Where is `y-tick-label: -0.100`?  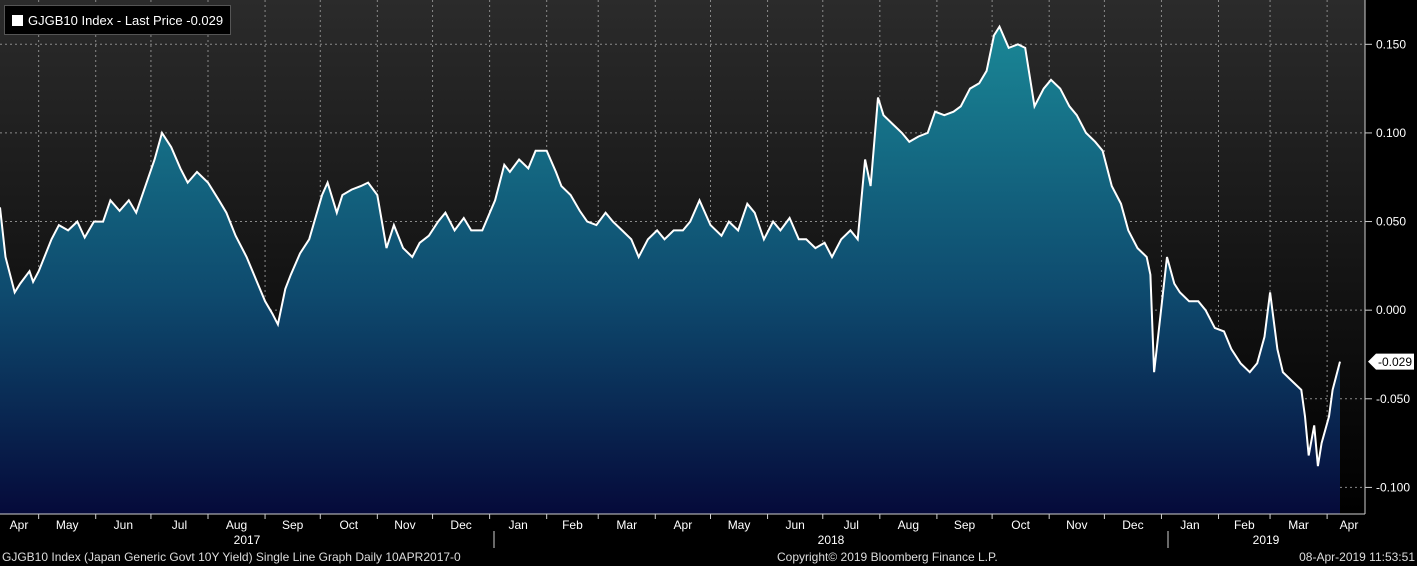
y-tick-label: -0.100 is located at coordinates (1393, 487).